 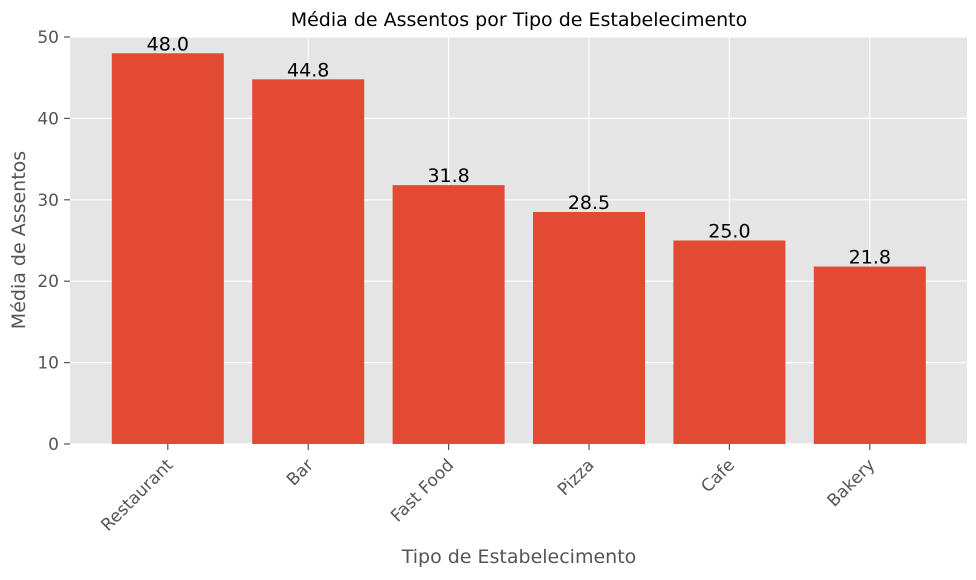 What do you see at coordinates (48, 38) in the screenshot?
I see `y-tick-label: 50` at bounding box center [48, 38].